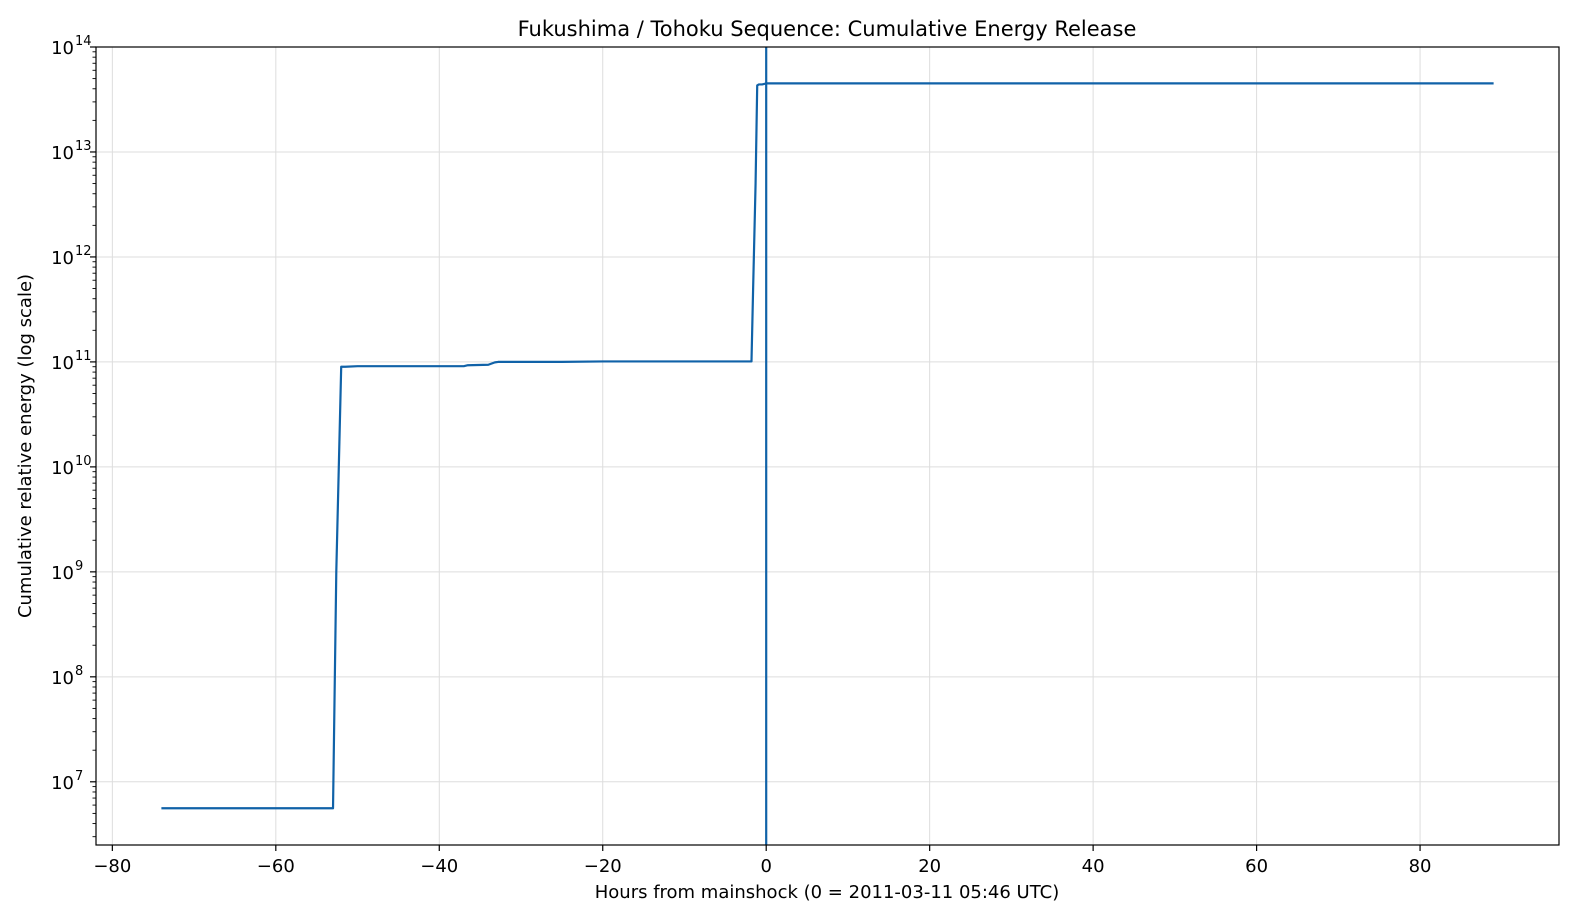 Image resolution: width=1579 pixels, height=923 pixels. I want to click on x-tick-label: −60, so click(276, 866).